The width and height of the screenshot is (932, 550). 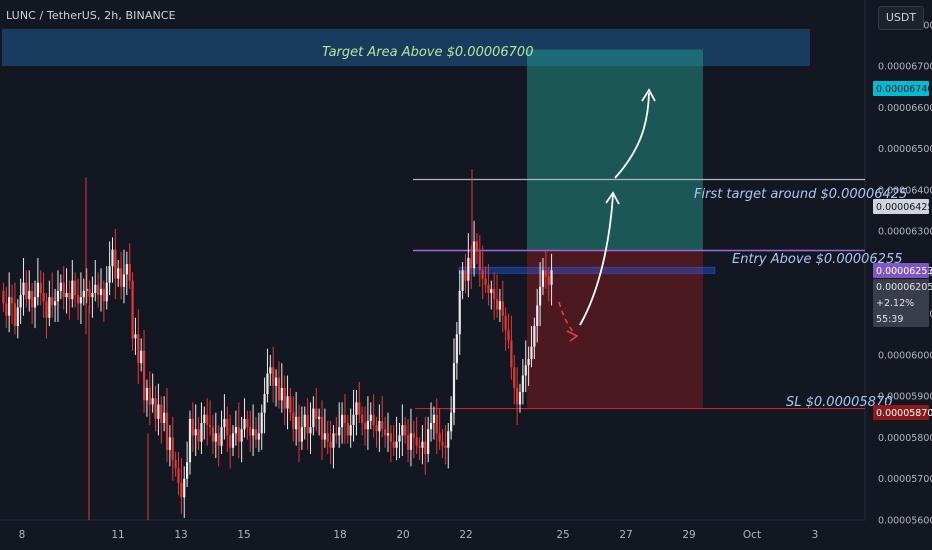 I want to click on current-price-tag: 0.00006205 +2.12% 55:39, so click(x=902, y=303).